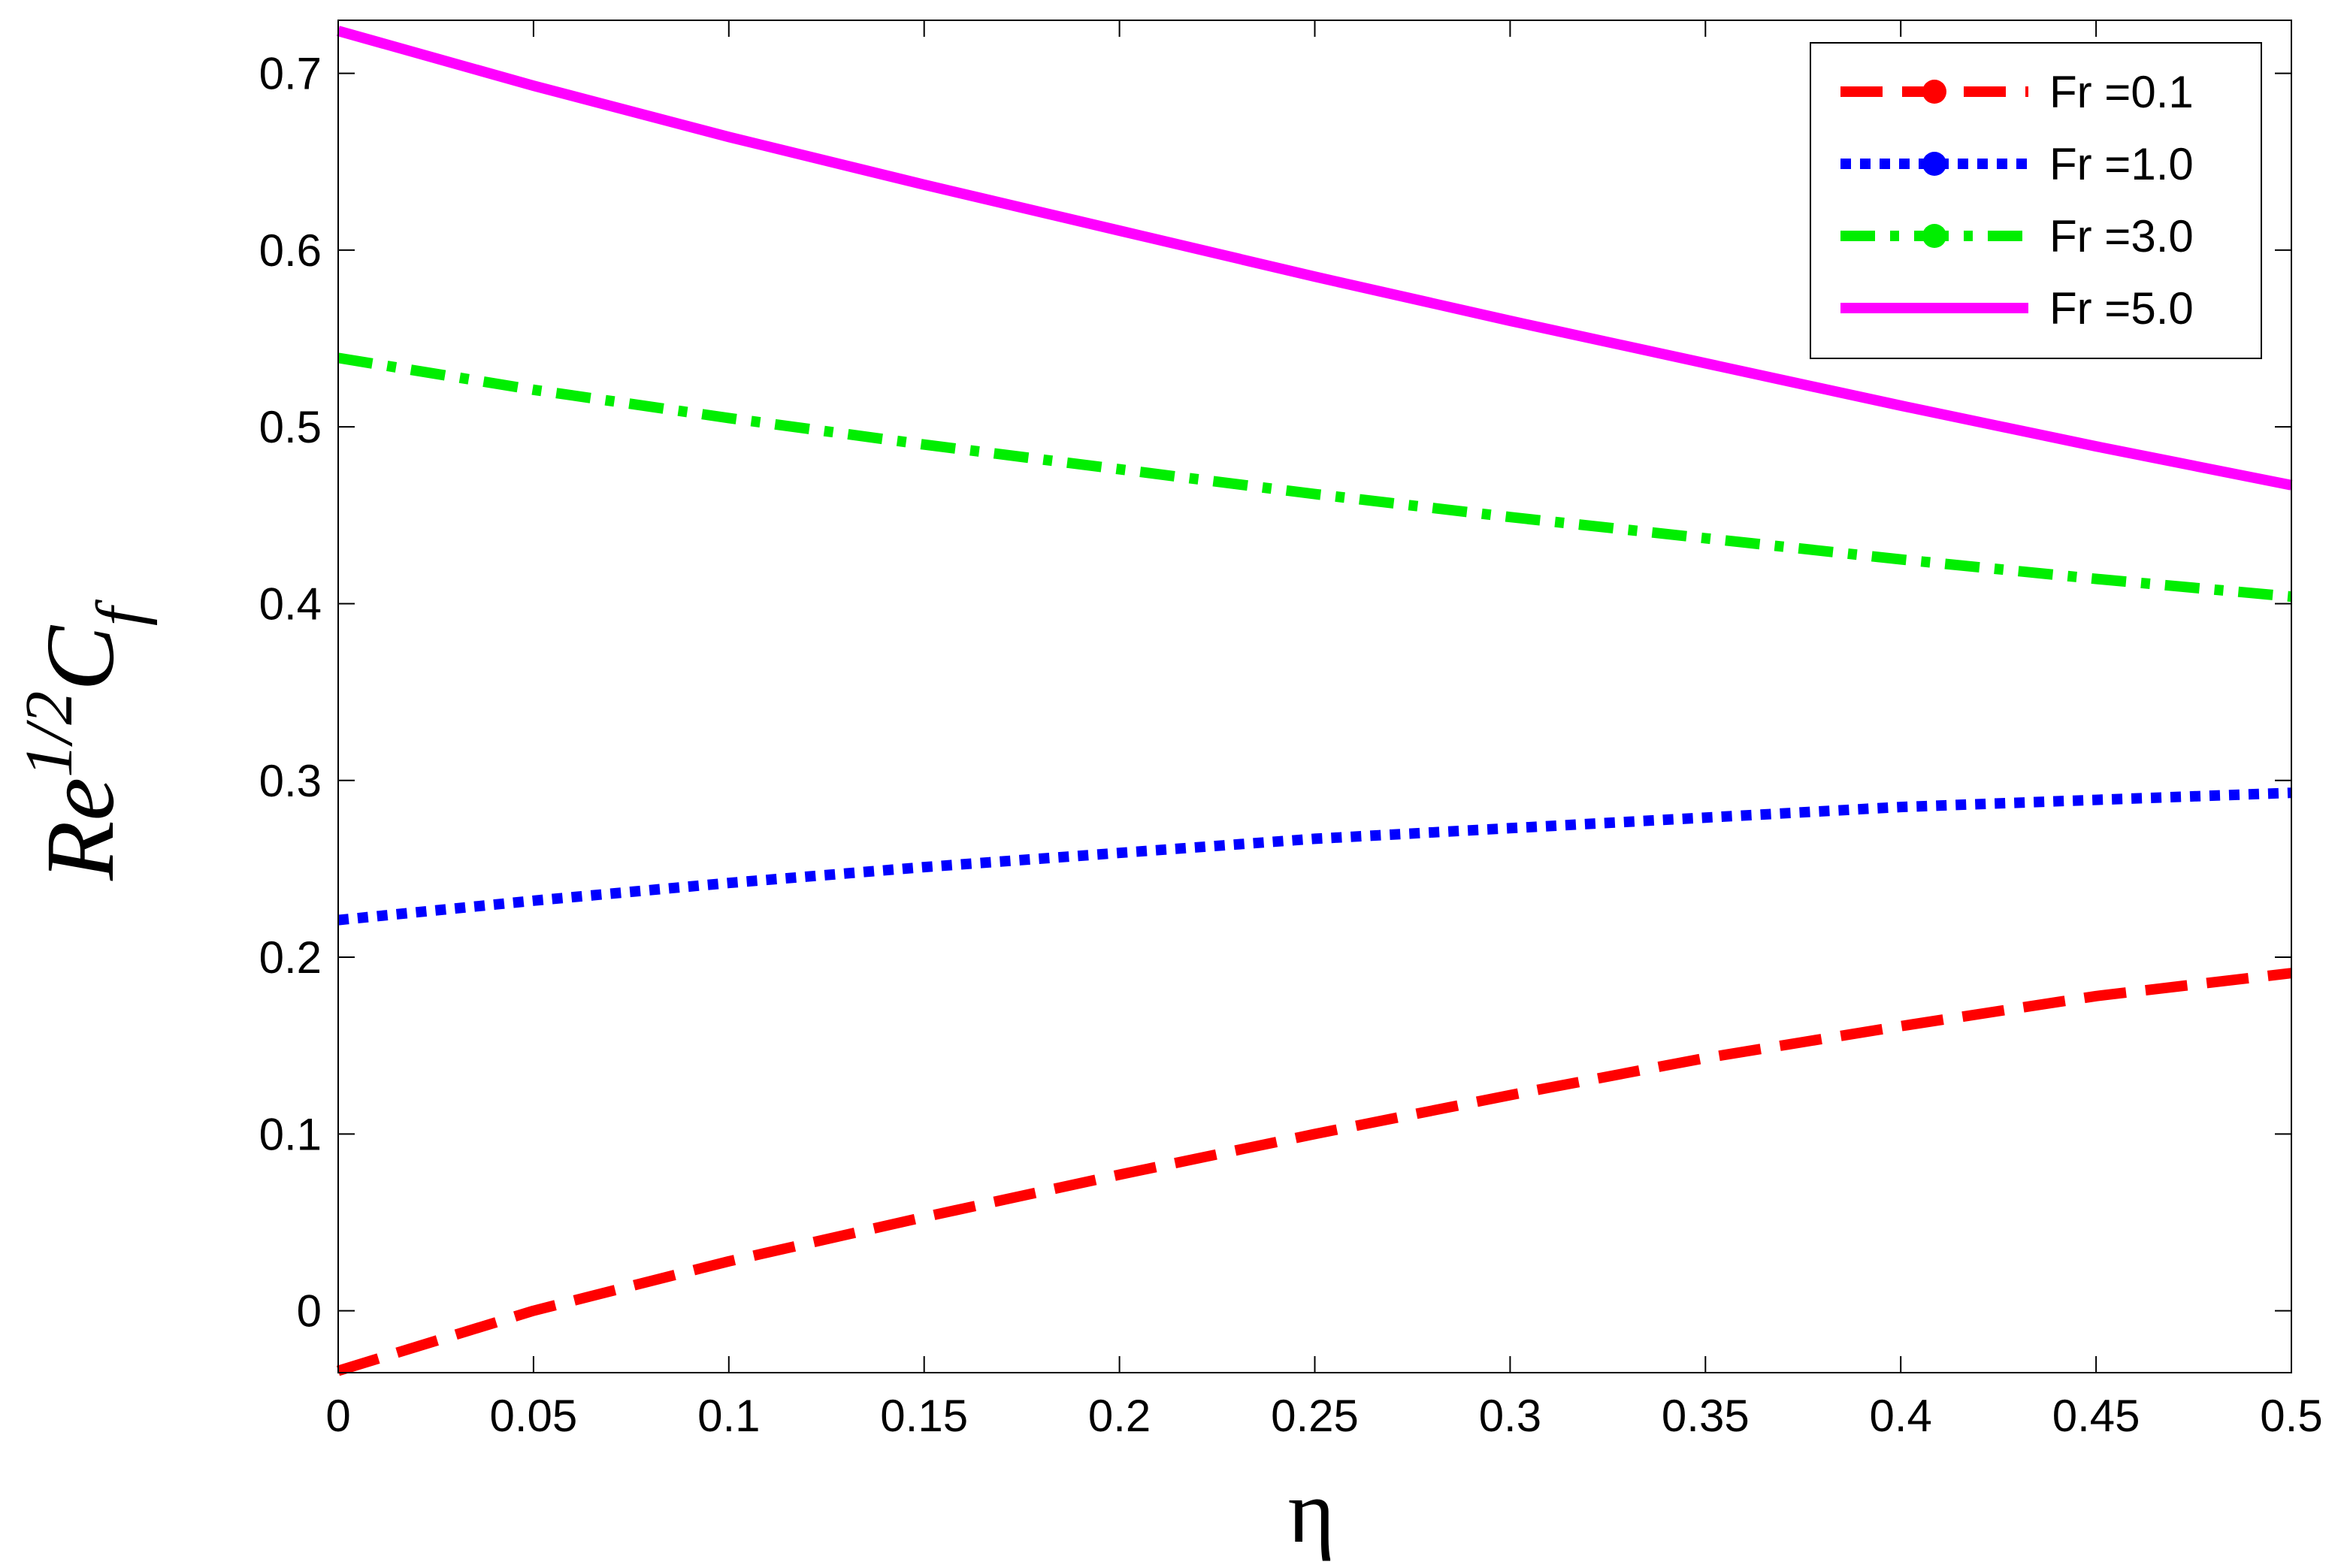 The height and width of the screenshot is (1568, 2344). Describe the element at coordinates (338, 1416) in the screenshot. I see `x-tick-label: 0` at that location.